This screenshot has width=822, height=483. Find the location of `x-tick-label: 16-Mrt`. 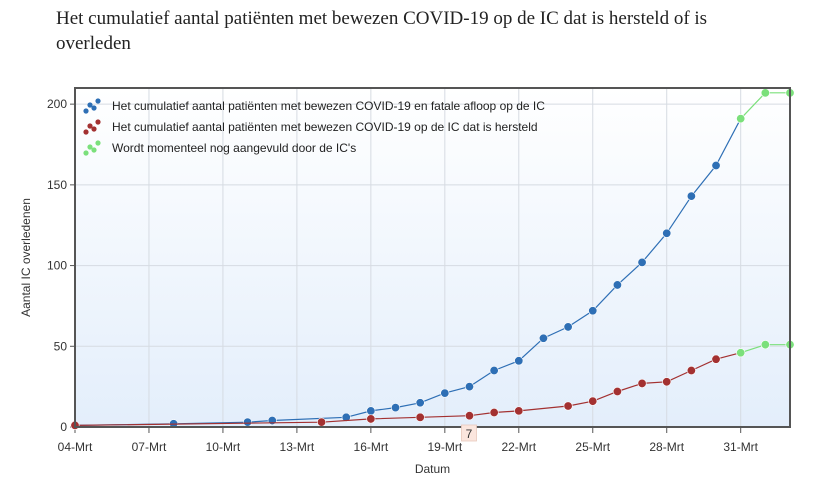

x-tick-label: 16-Mrt is located at coordinates (371, 447).